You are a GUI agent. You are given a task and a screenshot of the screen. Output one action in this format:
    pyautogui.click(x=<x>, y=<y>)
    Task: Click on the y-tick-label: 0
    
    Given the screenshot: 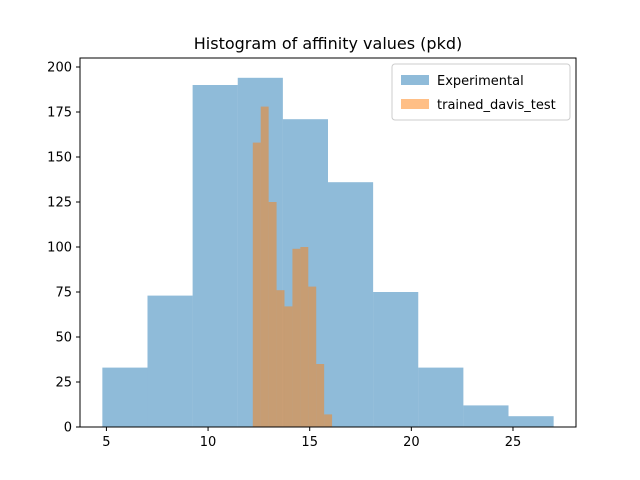 What is the action you would take?
    pyautogui.click(x=68, y=428)
    